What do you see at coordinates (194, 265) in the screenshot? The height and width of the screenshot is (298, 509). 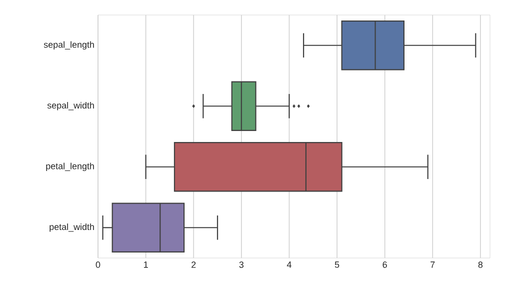 I see `x-tick-label: 2` at bounding box center [194, 265].